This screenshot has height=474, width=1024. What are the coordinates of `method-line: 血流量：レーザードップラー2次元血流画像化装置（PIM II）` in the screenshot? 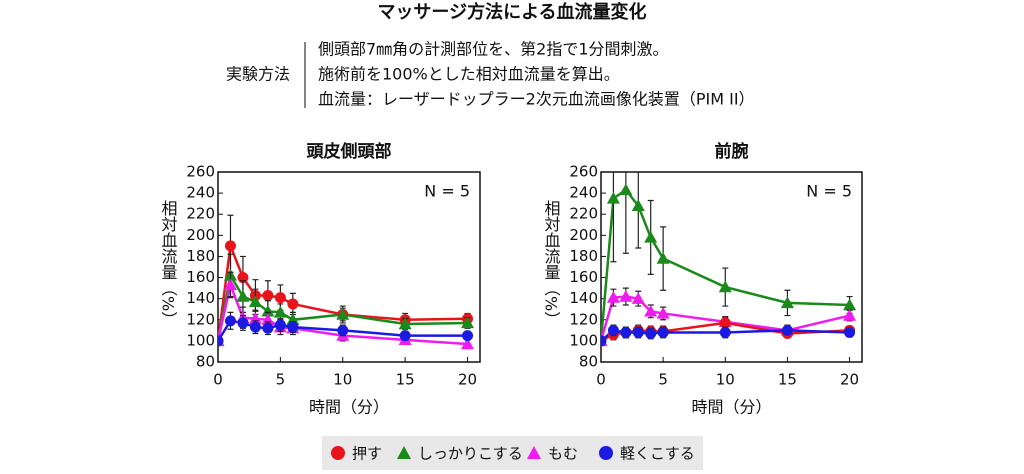 It's located at (536, 99).